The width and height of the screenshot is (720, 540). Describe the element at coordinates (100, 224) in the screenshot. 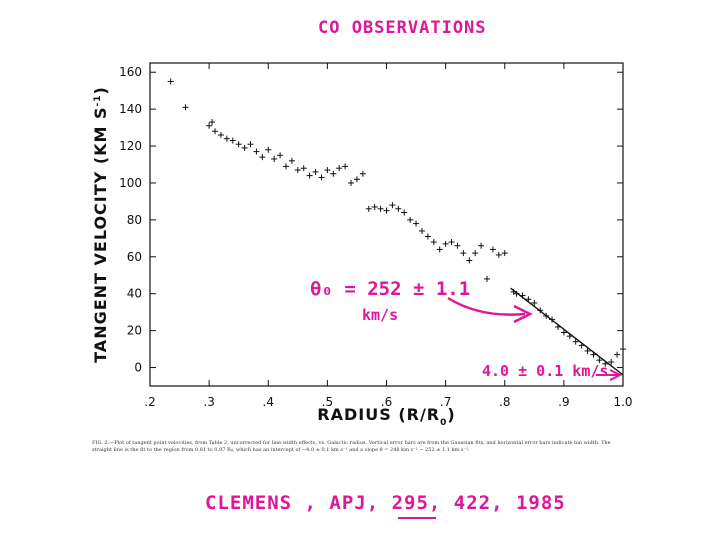

I see `y-axis-label: TANGENT VELOCITY (KM S-1)` at that location.